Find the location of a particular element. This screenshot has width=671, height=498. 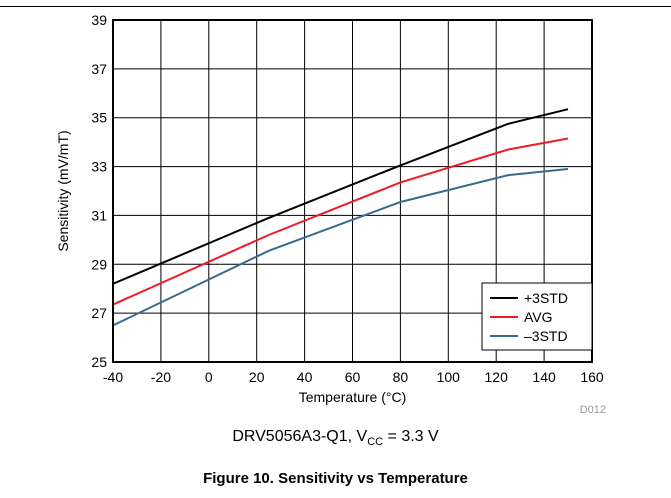

legend-label-0: +3STD is located at coordinates (546, 298).